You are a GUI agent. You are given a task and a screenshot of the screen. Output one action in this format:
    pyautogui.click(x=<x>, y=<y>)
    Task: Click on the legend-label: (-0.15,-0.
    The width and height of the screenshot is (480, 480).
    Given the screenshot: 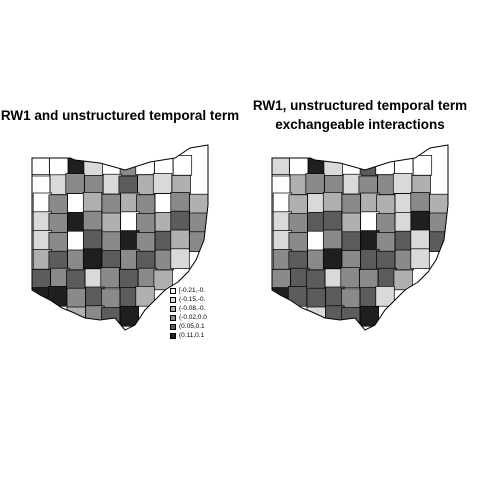 What is the action you would take?
    pyautogui.click(x=192, y=299)
    